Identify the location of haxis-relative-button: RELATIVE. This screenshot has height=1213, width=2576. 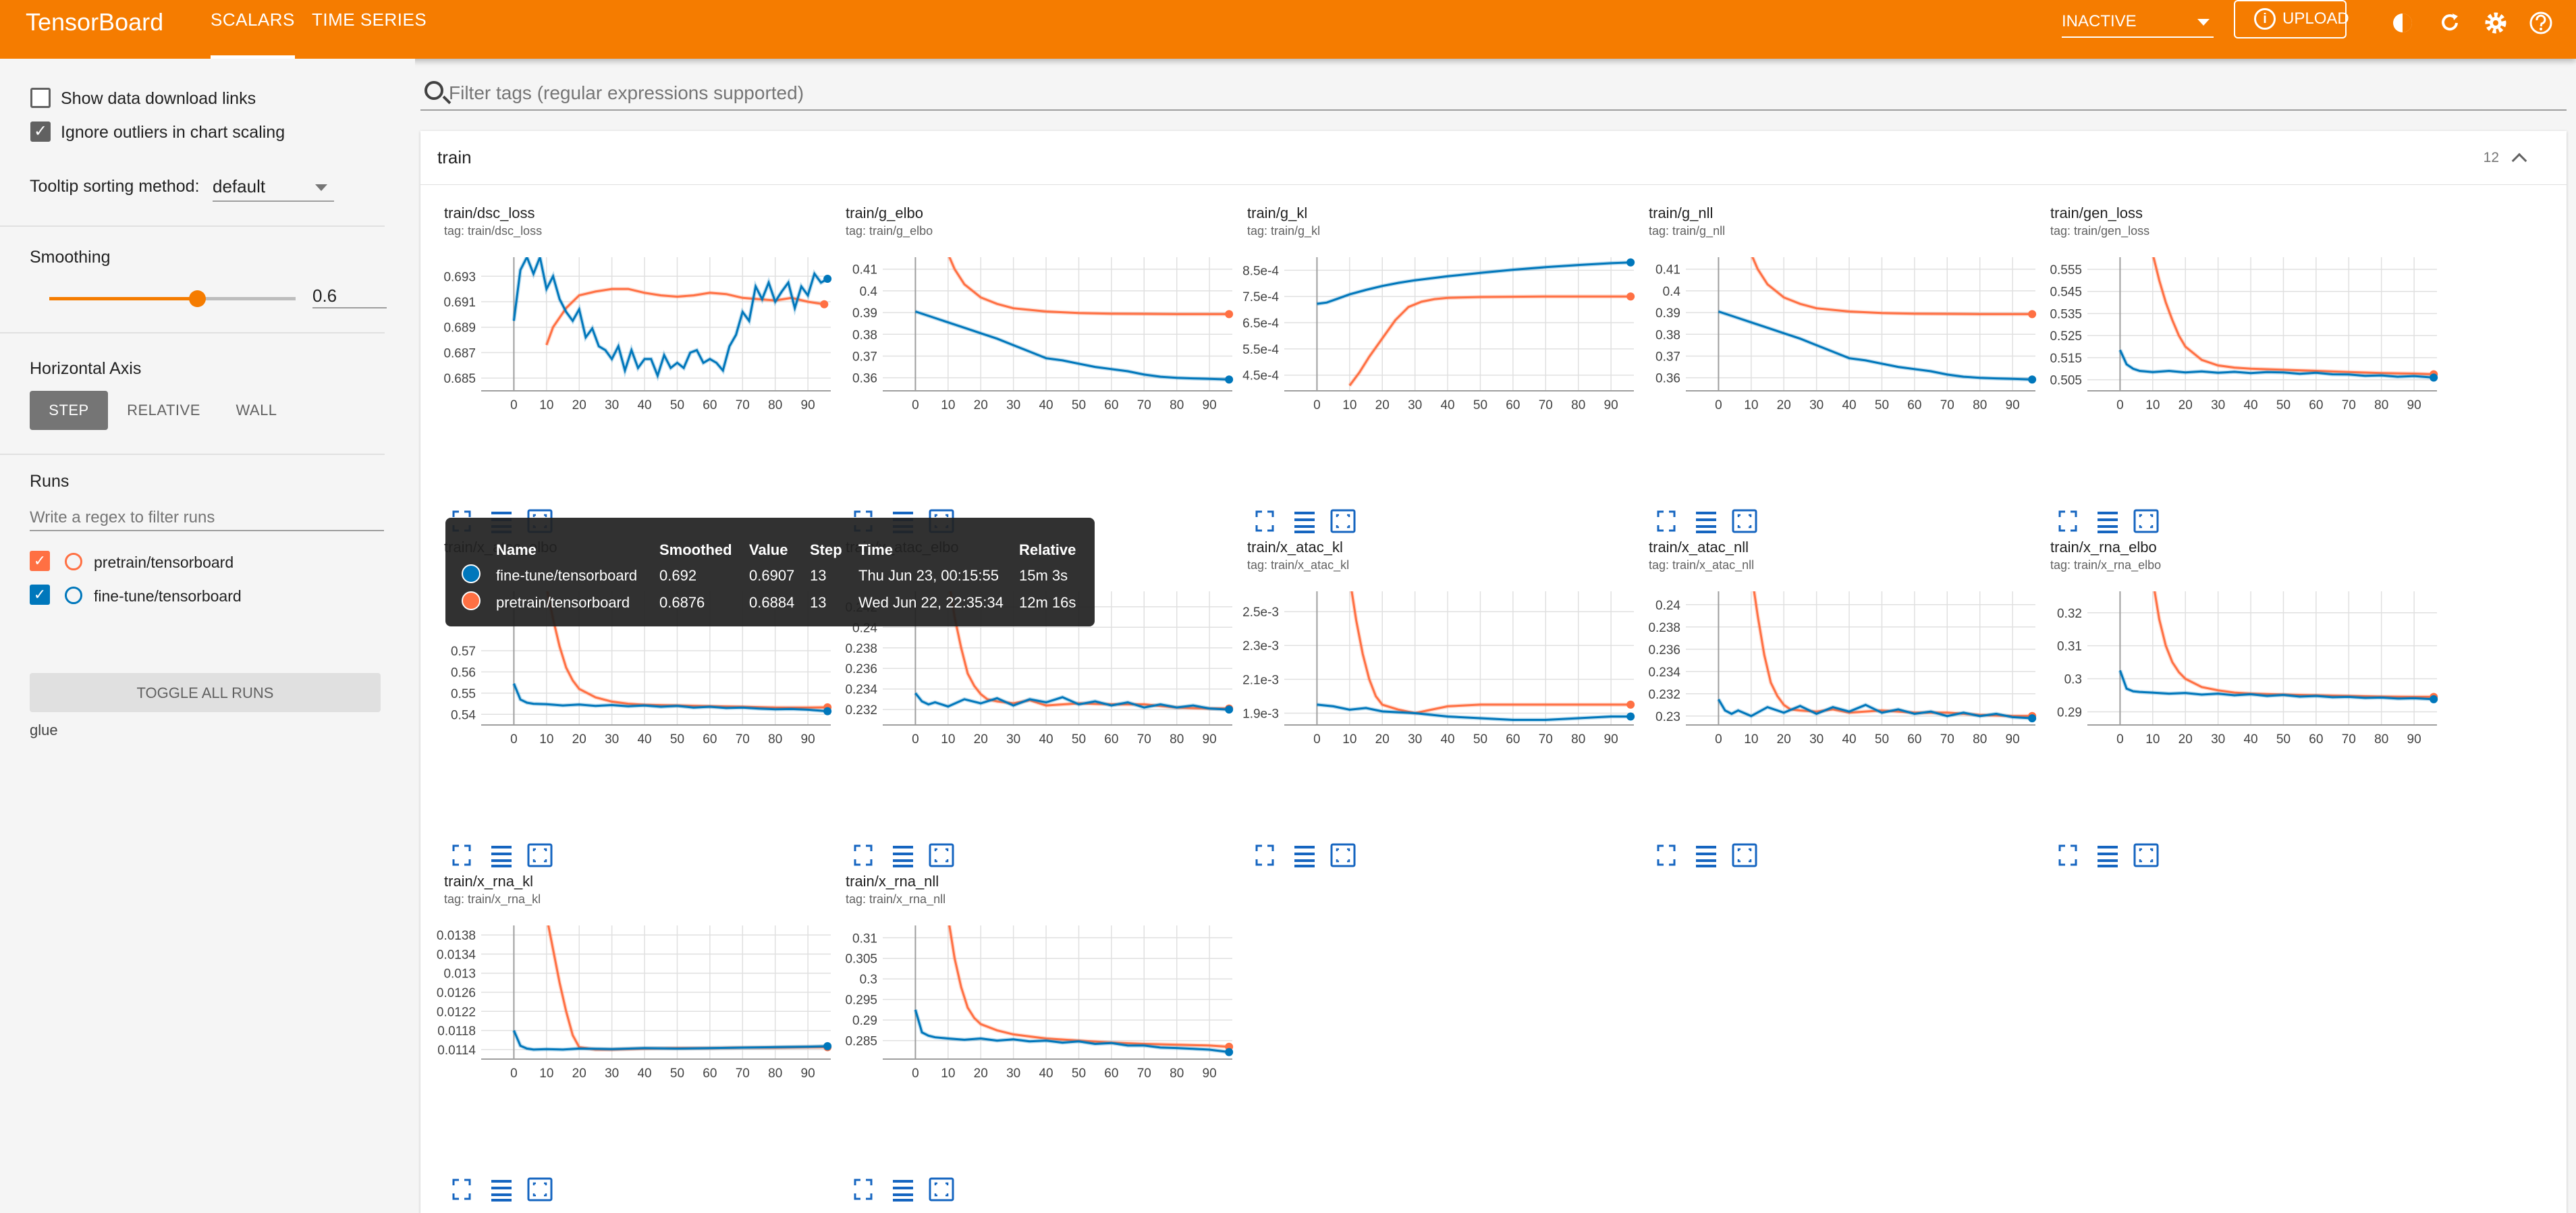
(163, 411).